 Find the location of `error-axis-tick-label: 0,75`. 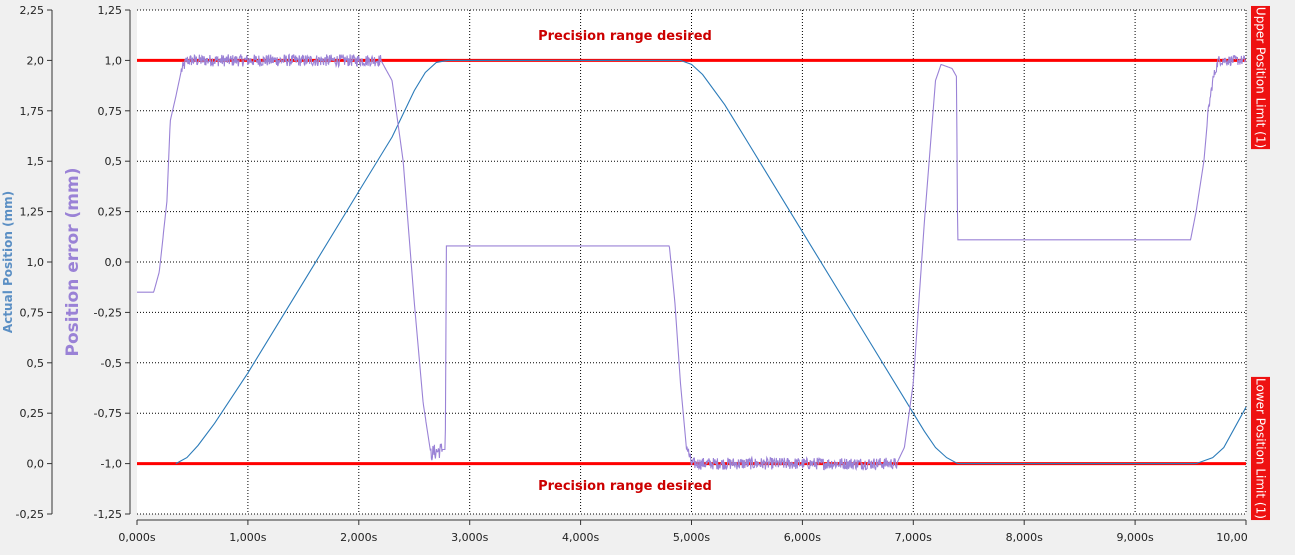

error-axis-tick-label: 0,75 is located at coordinates (110, 111).